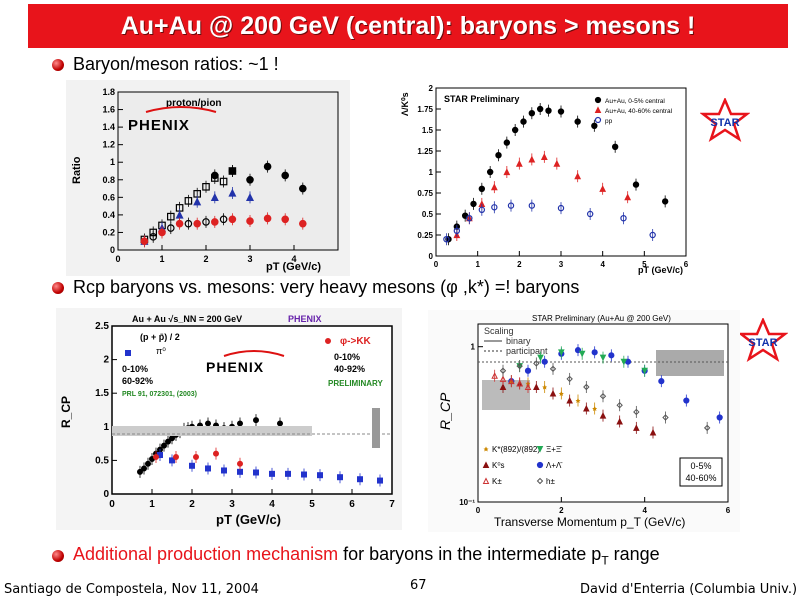 Image resolution: width=800 pixels, height=600 pixels. What do you see at coordinates (605, 560) in the screenshot?
I see `bullet-3-sub: T` at bounding box center [605, 560].